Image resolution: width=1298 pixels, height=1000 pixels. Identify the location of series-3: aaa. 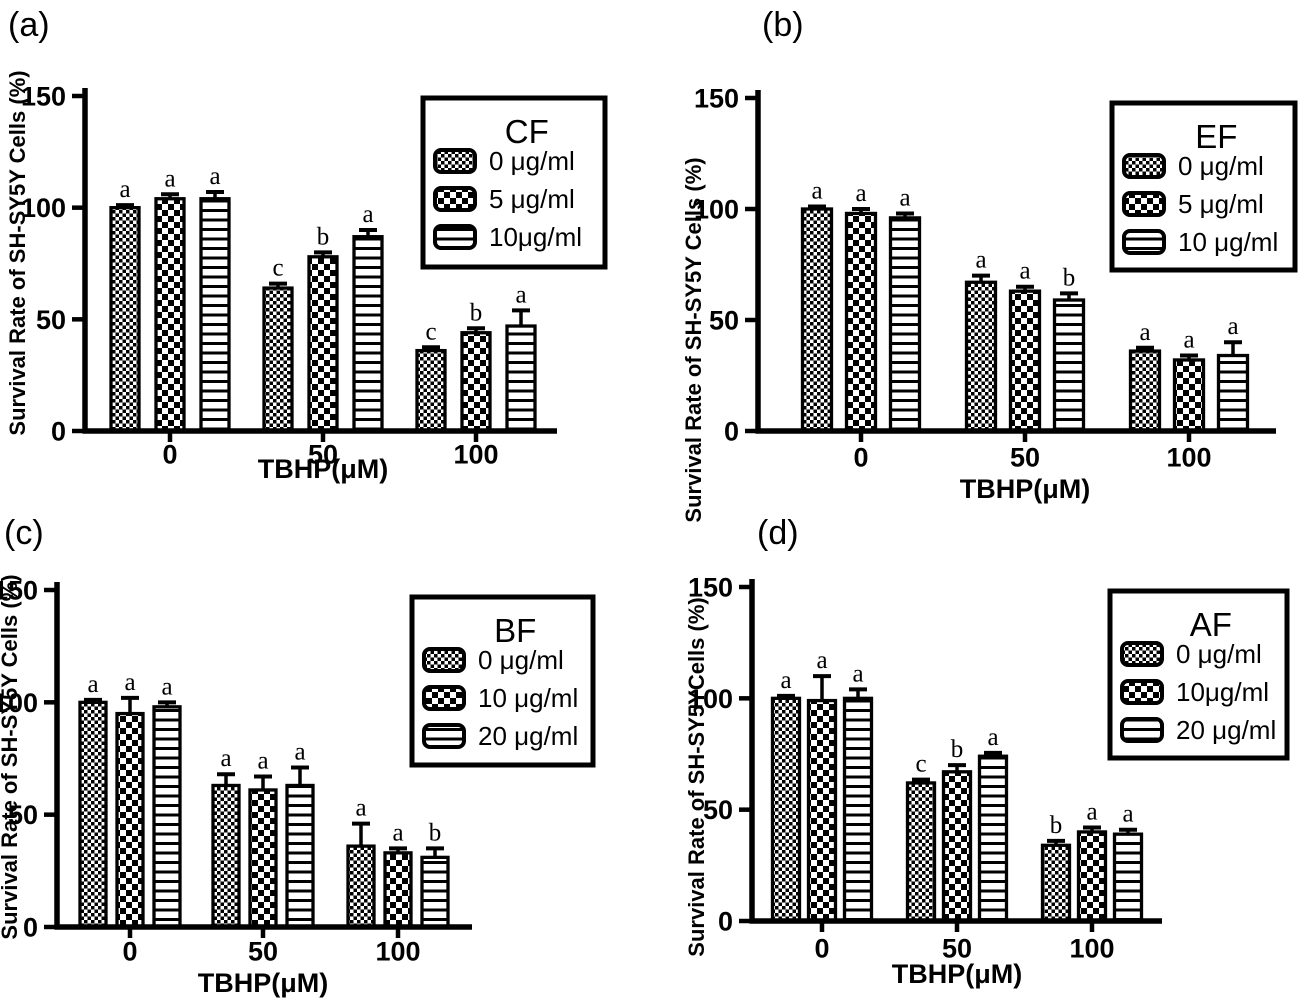
(993, 791).